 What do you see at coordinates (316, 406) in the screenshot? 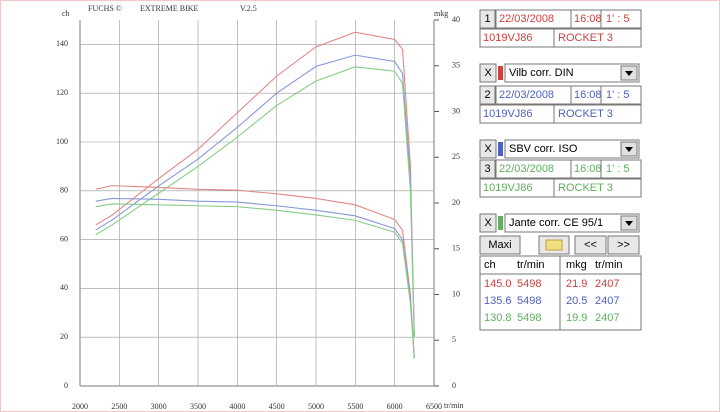
I see `x-tick-label: 5000` at bounding box center [316, 406].